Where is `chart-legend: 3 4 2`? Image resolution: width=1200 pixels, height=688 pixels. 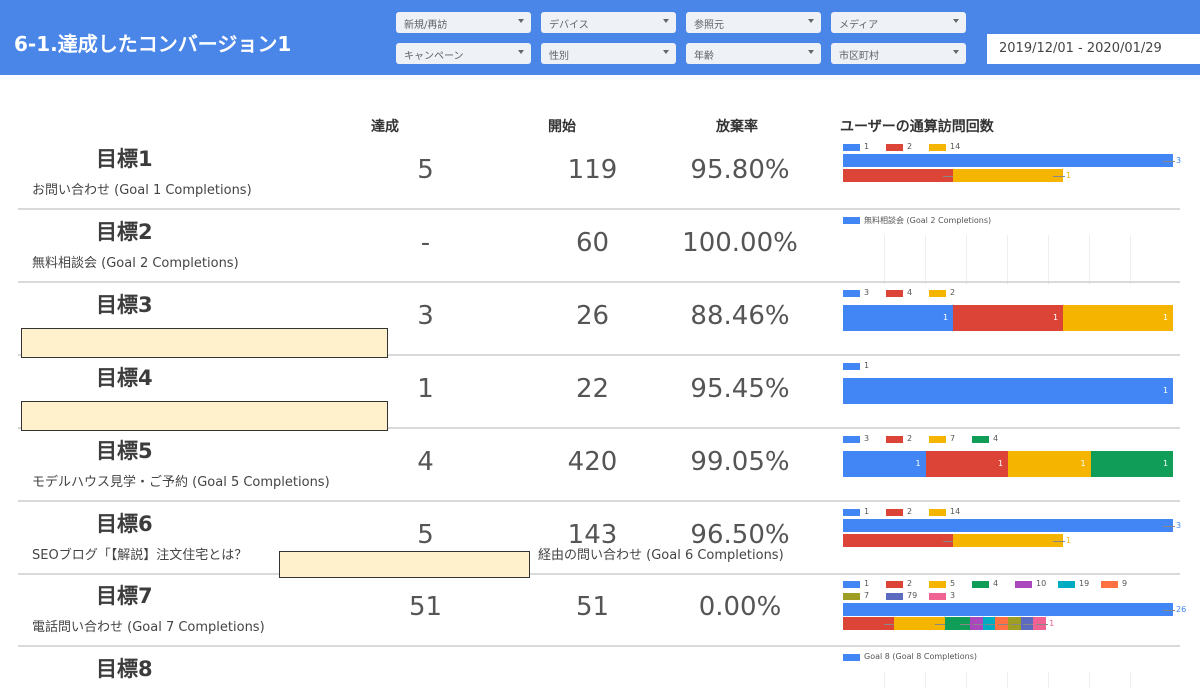 chart-legend: 3 4 2 is located at coordinates (1013, 301).